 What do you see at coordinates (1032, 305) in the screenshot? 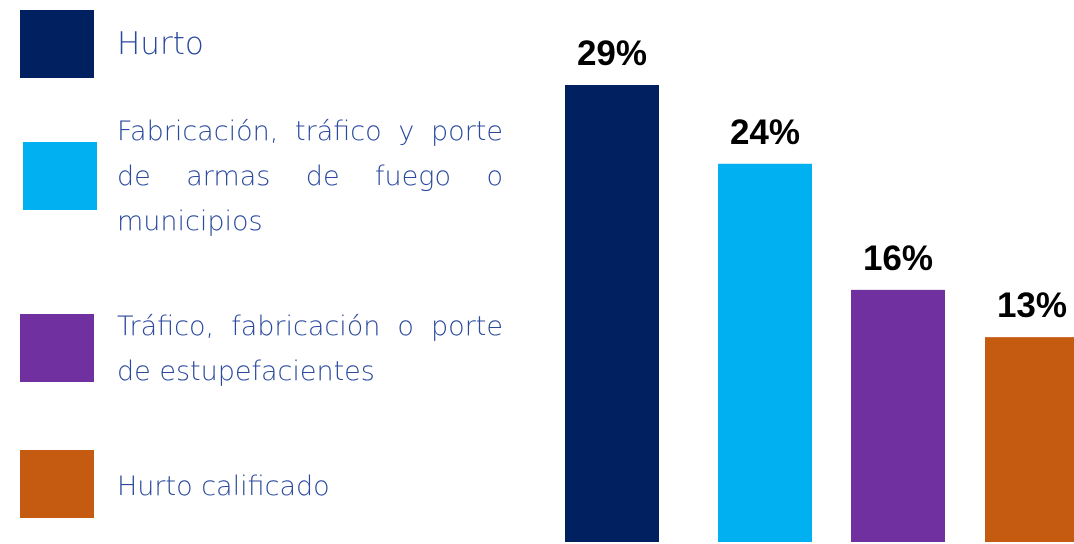
I see `data-label: 13%` at bounding box center [1032, 305].